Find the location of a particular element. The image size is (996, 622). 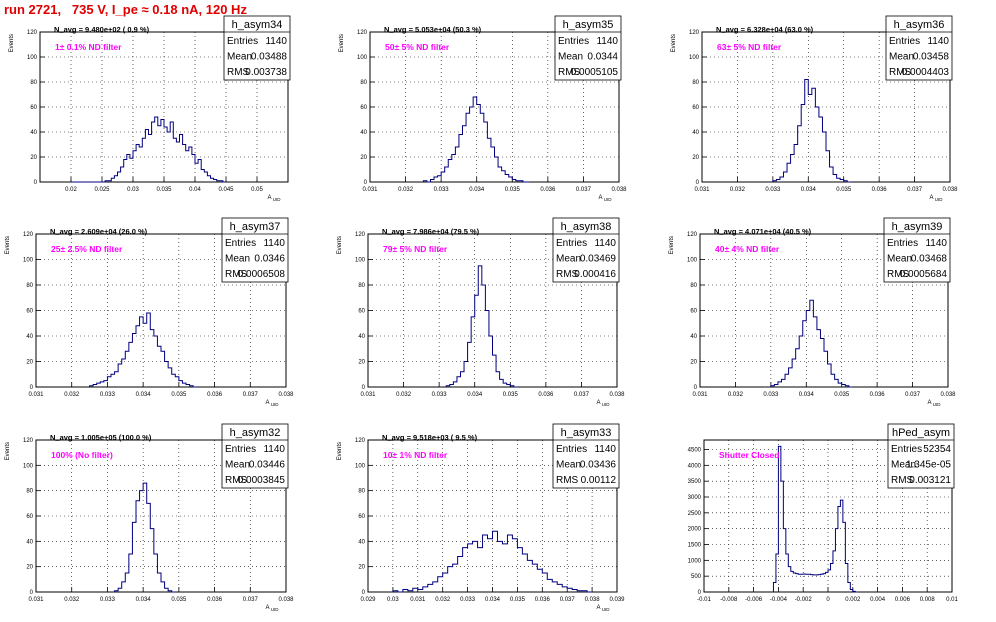

navg-label: N_avg = 5.053e+04 (50.3 %) is located at coordinates (433, 29).